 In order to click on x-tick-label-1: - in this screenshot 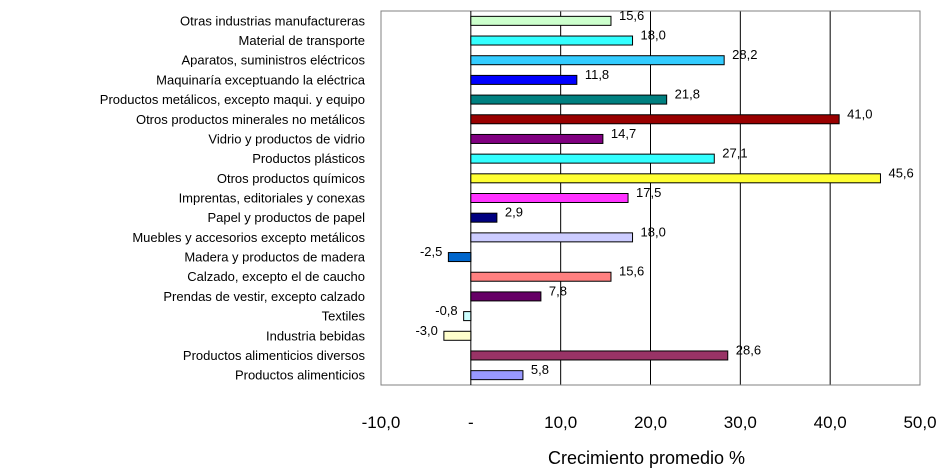, I will do `click(471, 422)`.